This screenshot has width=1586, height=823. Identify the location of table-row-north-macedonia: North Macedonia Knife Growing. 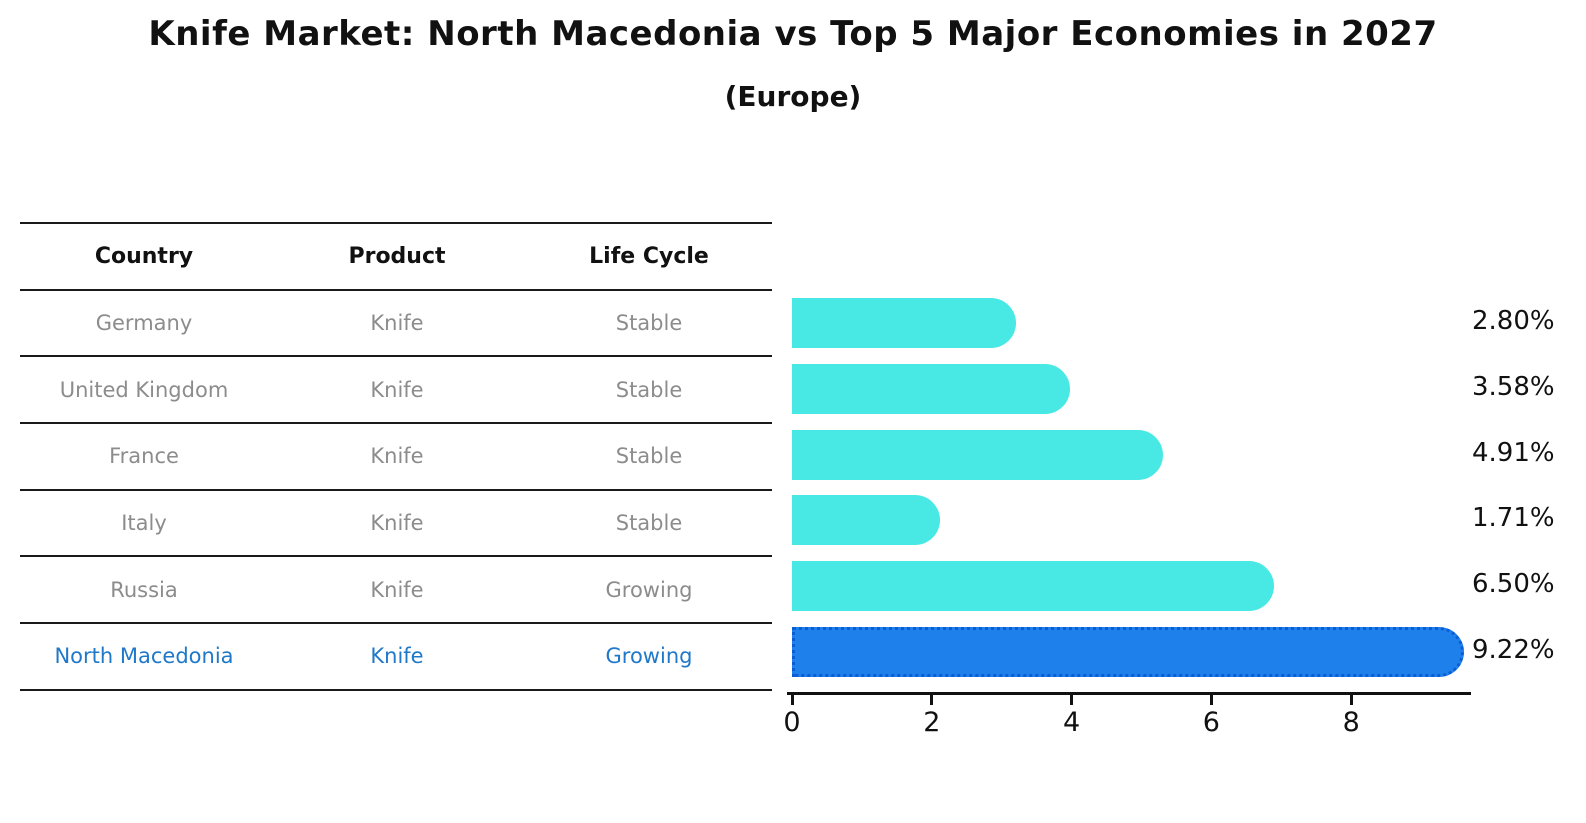
(396, 657).